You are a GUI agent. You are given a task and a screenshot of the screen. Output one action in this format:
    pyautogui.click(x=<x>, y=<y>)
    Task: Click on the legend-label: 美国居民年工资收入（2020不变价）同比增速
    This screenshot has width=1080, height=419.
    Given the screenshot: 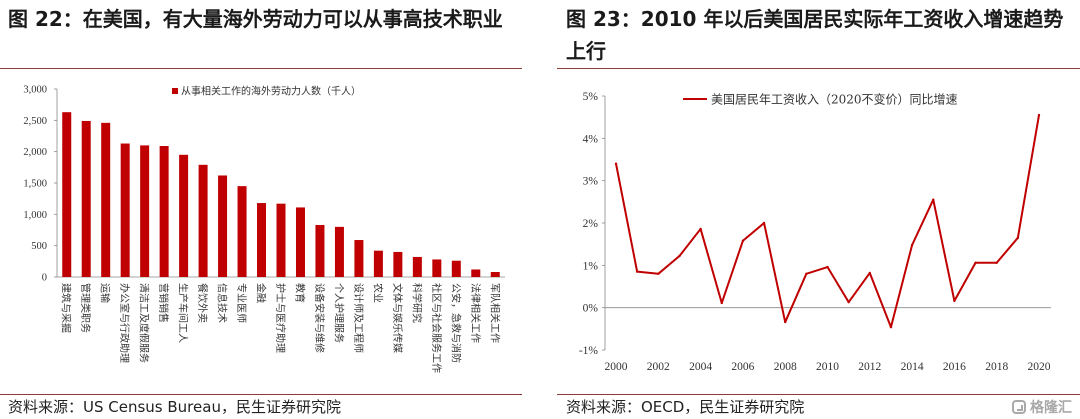 What is the action you would take?
    pyautogui.click(x=834, y=99)
    